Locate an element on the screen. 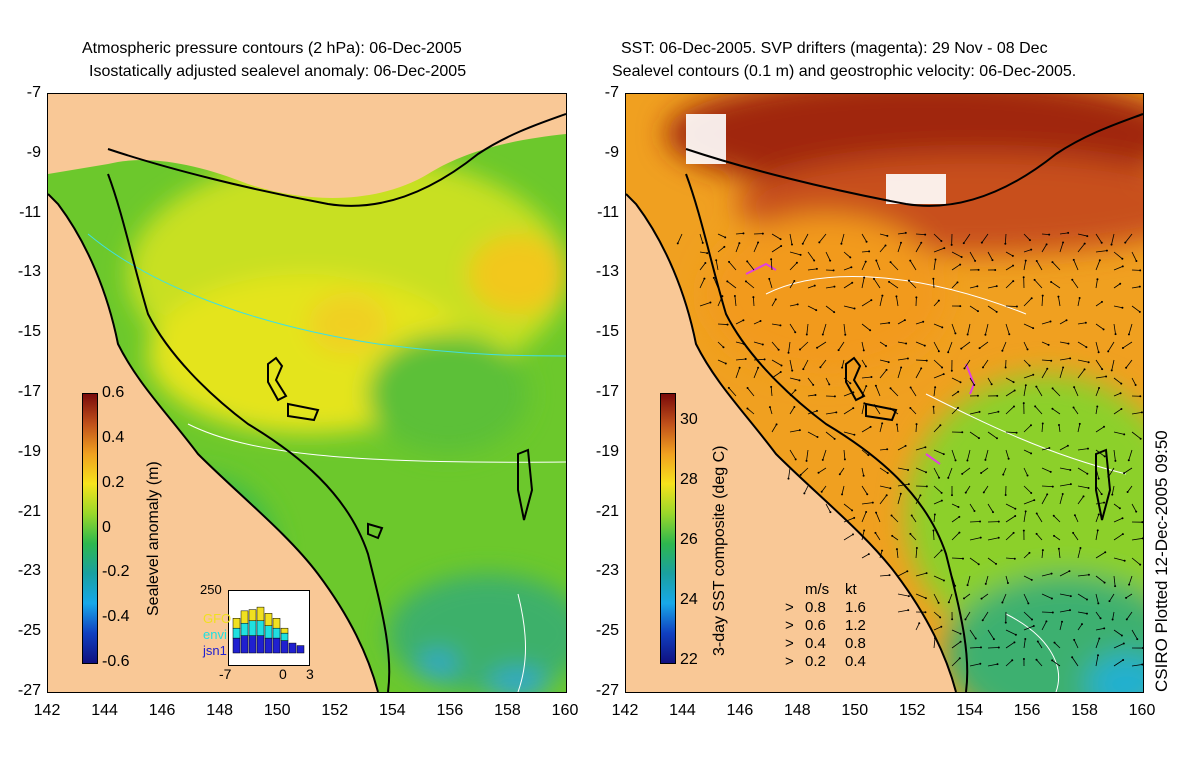 Image resolution: width=1201 pixels, height=780 pixels. legend-speed-ms: 0.4 is located at coordinates (815, 643).